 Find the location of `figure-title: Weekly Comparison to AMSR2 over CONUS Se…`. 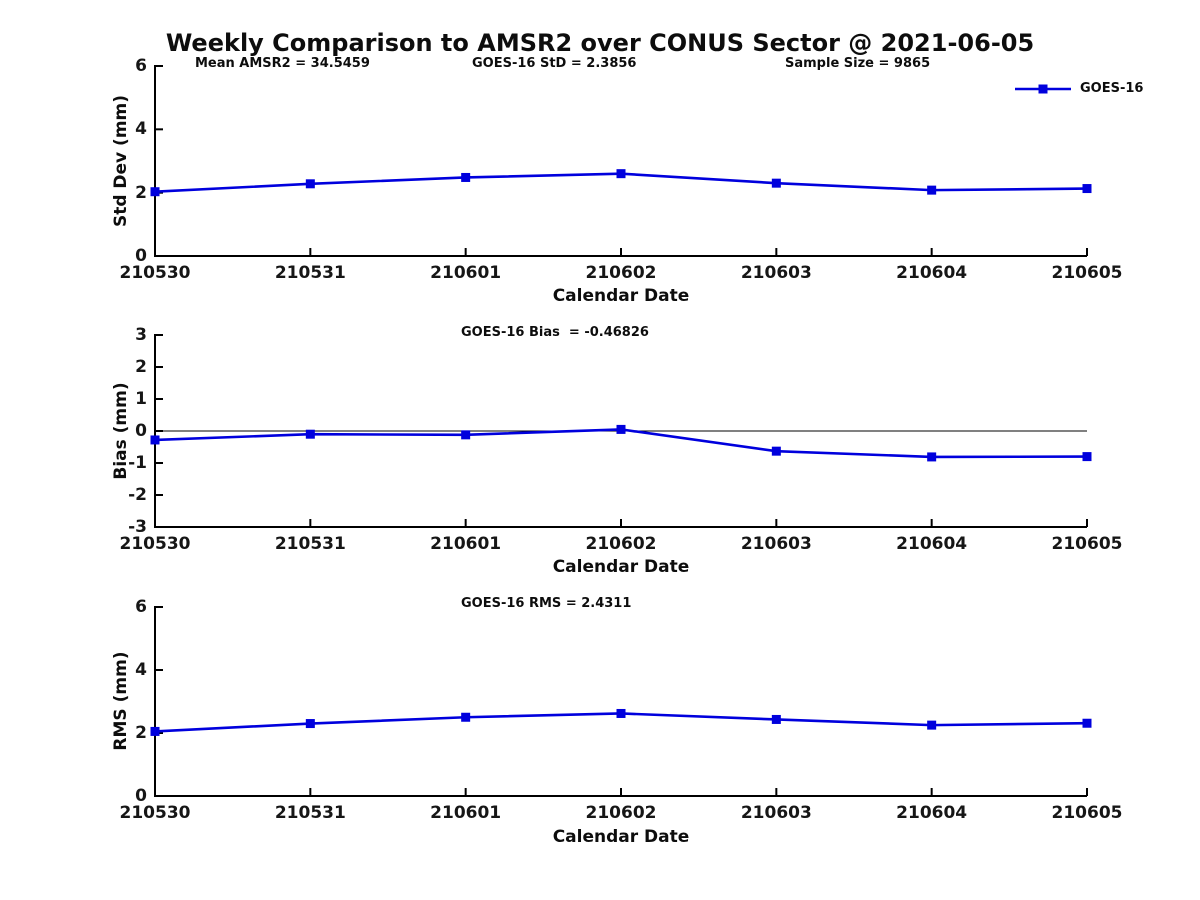

figure-title: Weekly Comparison to AMSR2 over CONUS Se… is located at coordinates (600, 43).